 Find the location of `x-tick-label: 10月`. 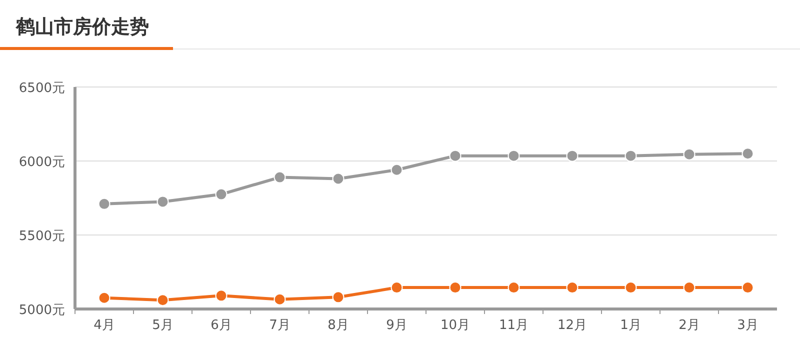

x-tick-label: 10月 is located at coordinates (455, 325).